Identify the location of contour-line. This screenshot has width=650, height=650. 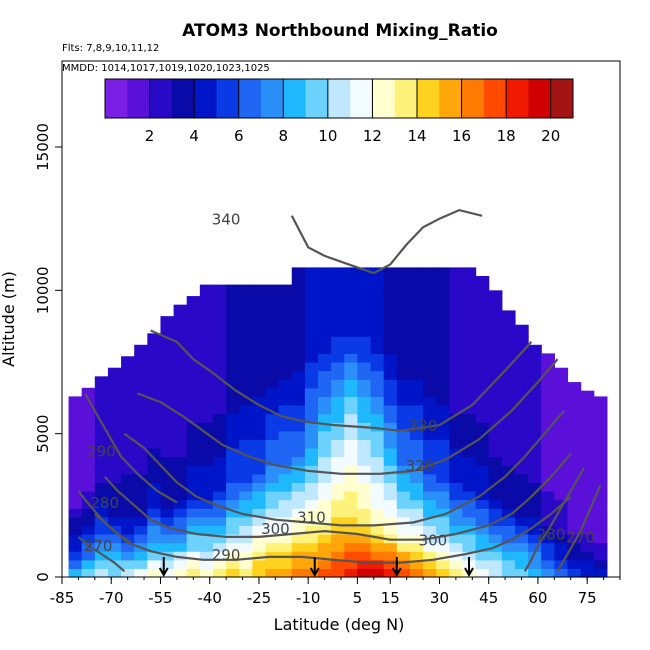
(337, 496).